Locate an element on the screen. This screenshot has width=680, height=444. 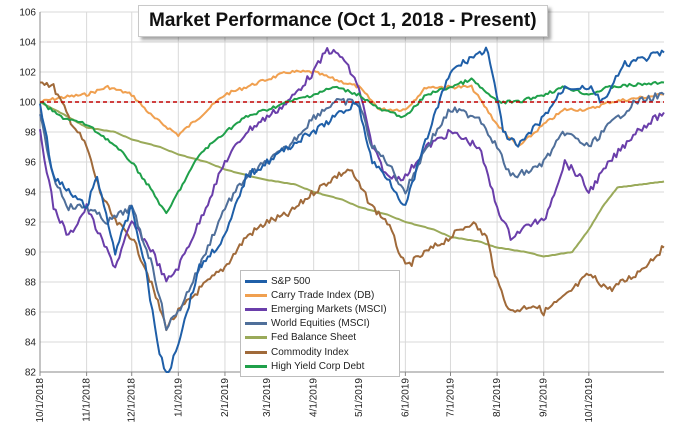
y-tick-label: 82 is located at coordinates (31, 373).